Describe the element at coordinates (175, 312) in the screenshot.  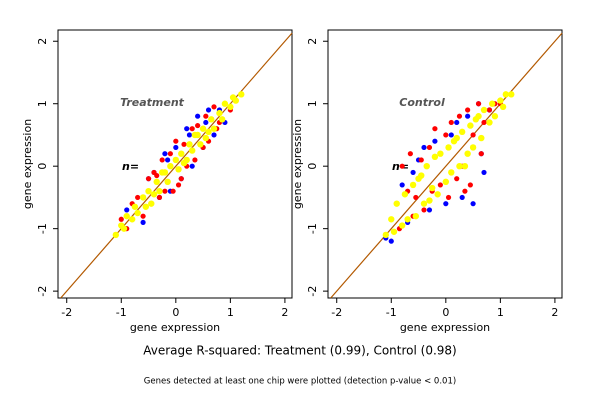
I see `x-tick-label: 0` at that location.